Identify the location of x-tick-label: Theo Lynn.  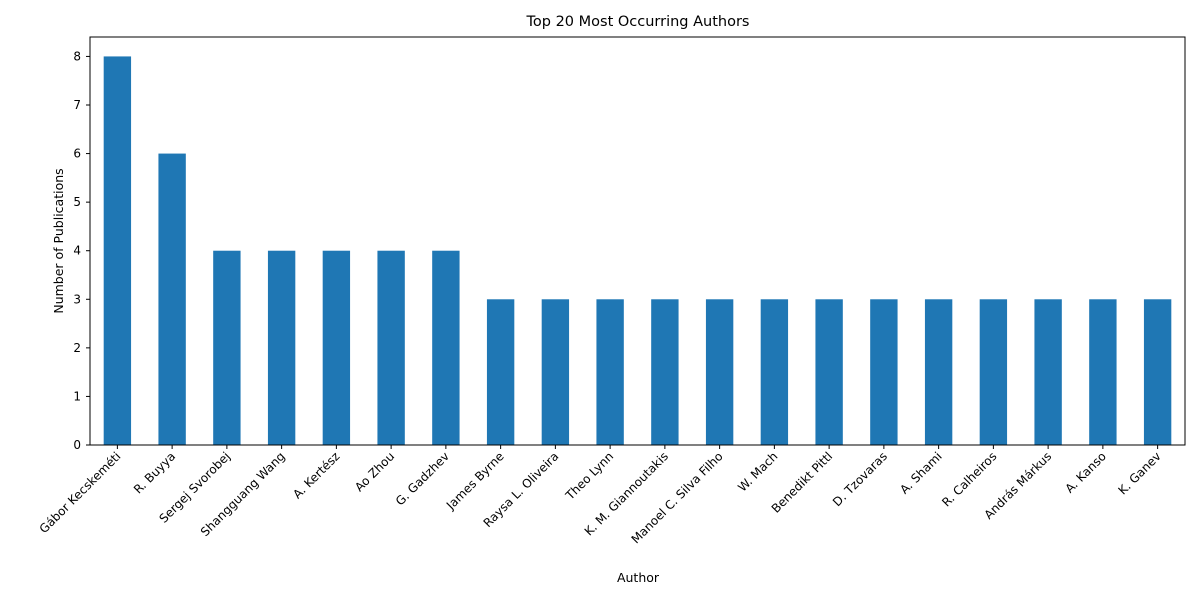
(589, 476).